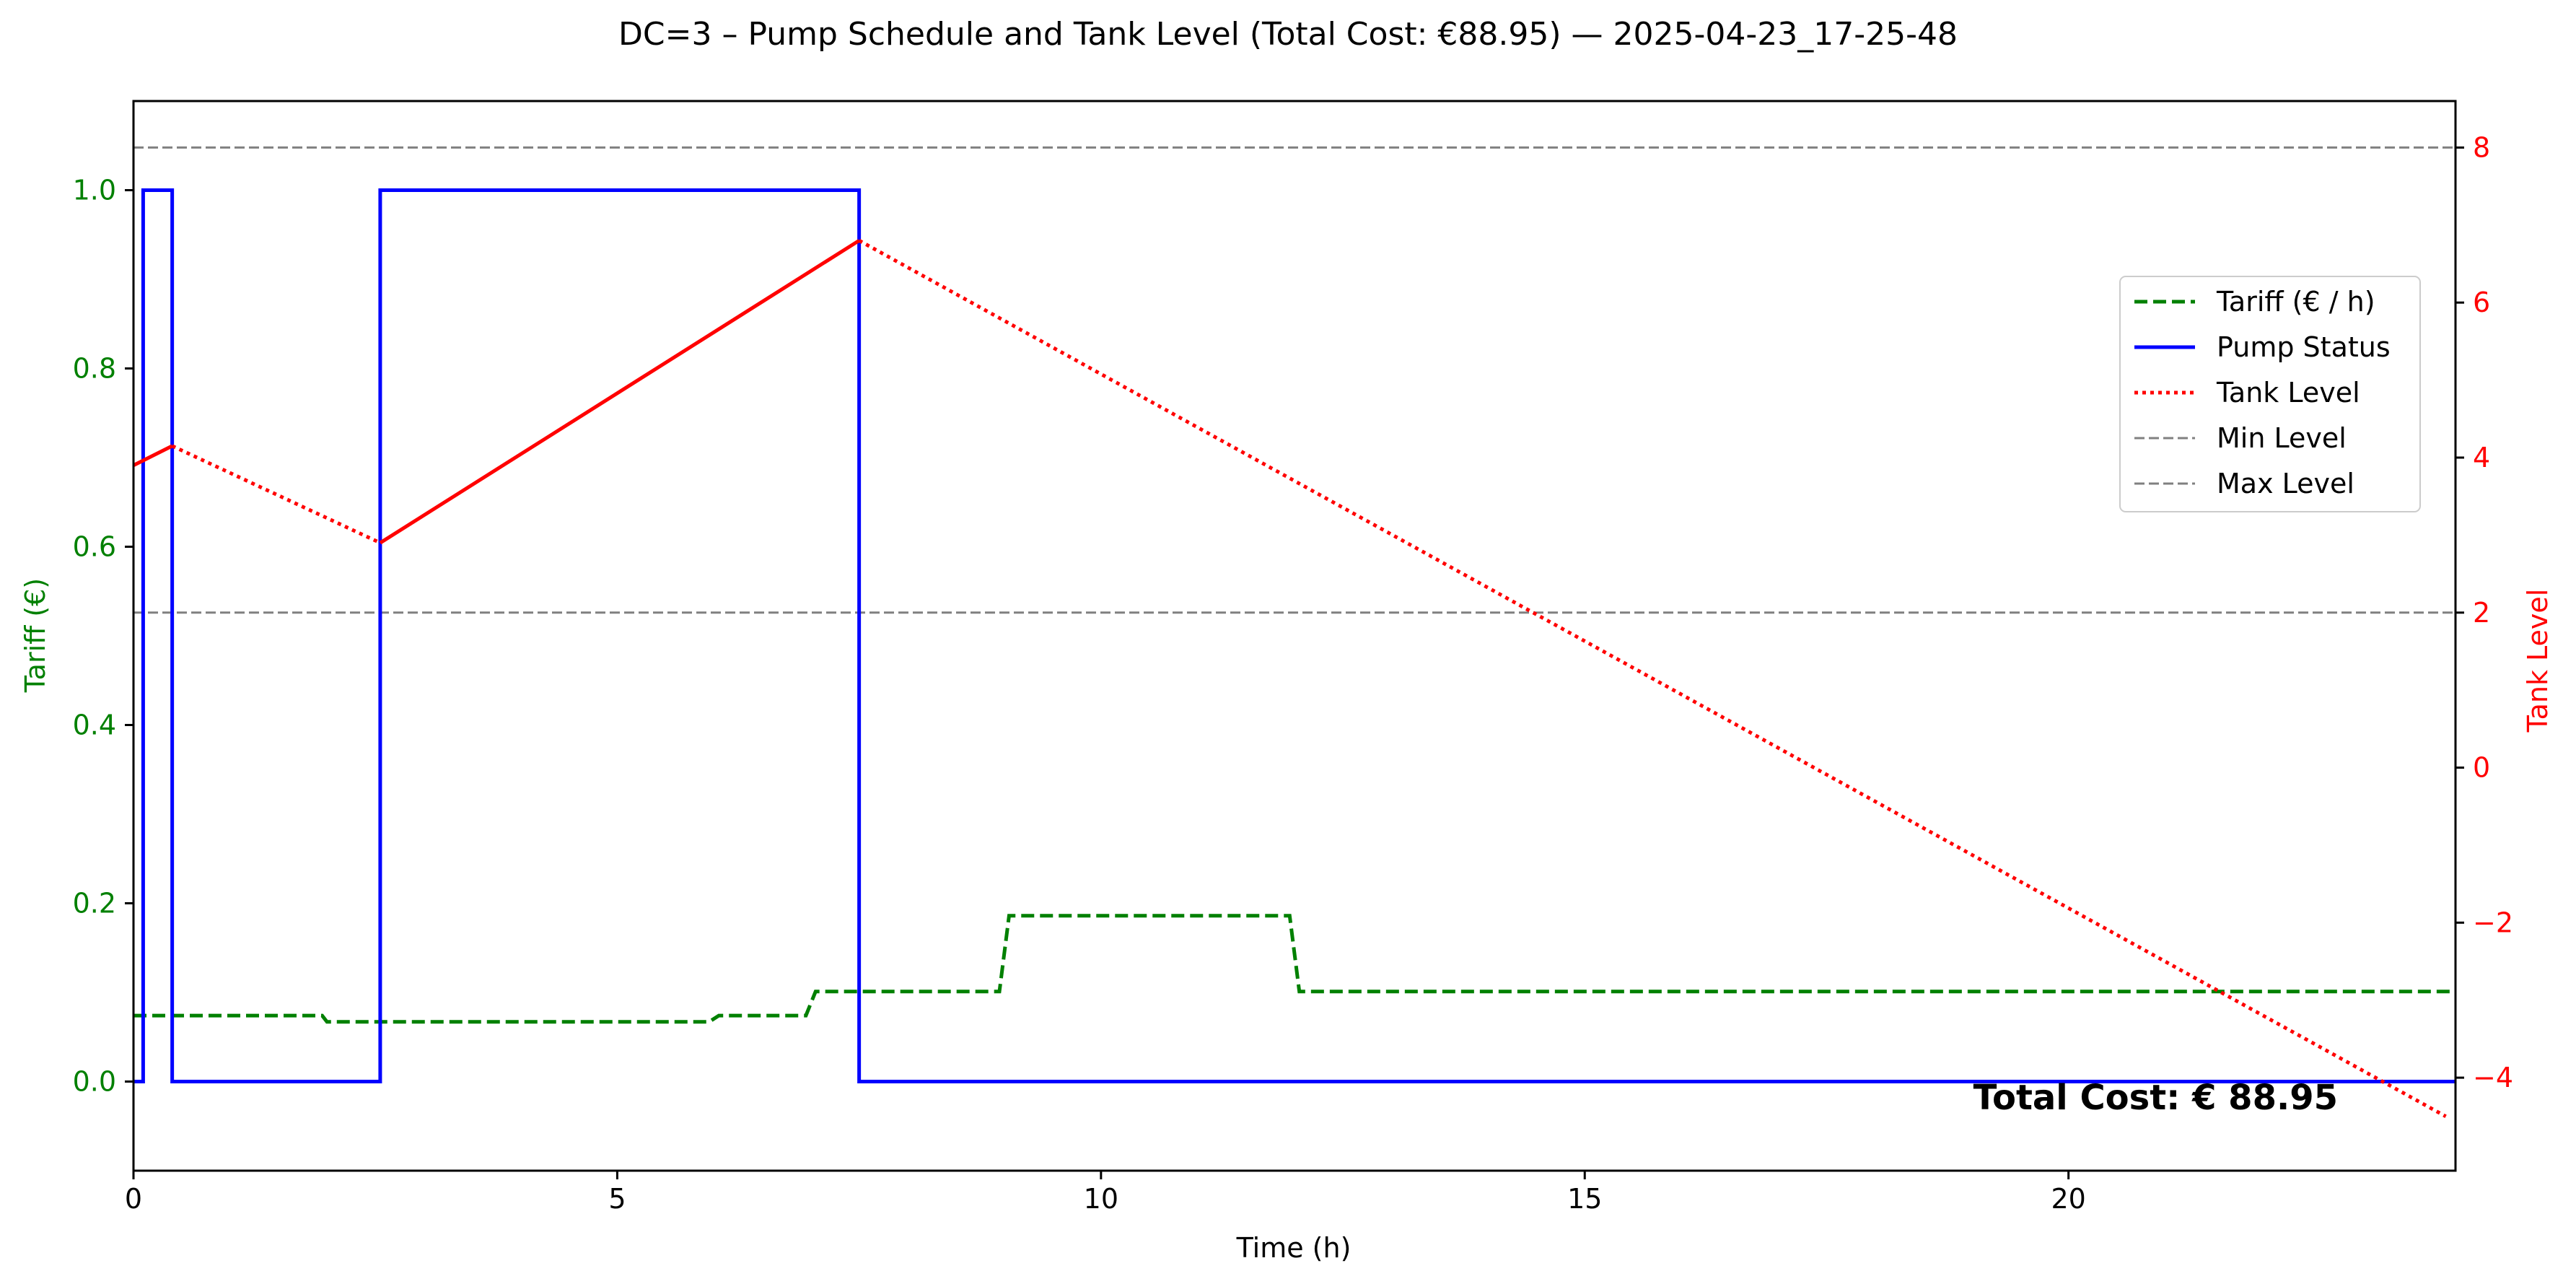 The image size is (2576, 1284). Describe the element at coordinates (2493, 922) in the screenshot. I see `y-right-tick-label: −2` at that location.